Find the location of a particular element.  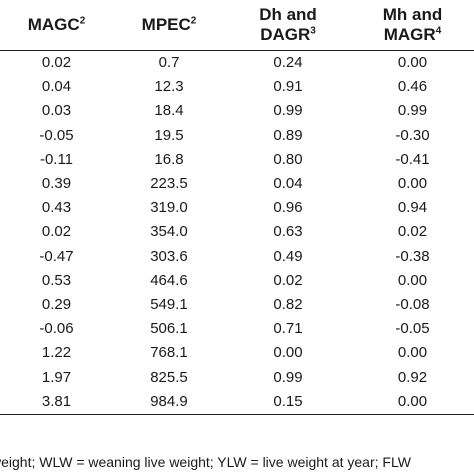

table-cell: 825.5 is located at coordinates (169, 377).